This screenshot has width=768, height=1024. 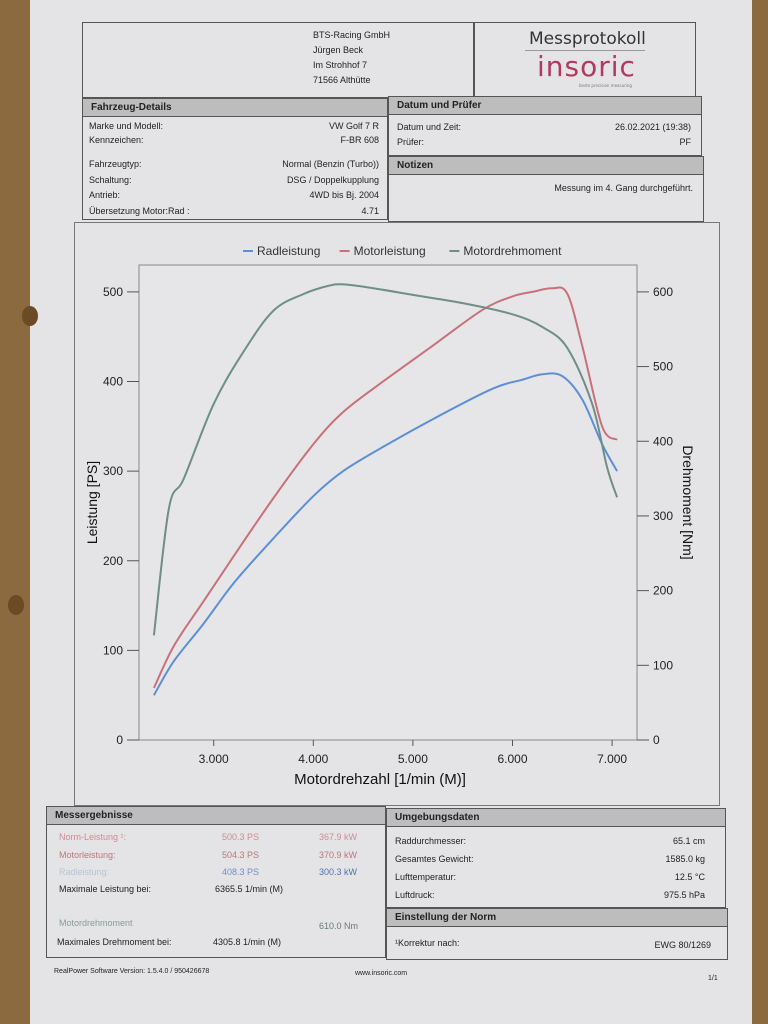 I want to click on torque-value: 610.0 Nm, so click(x=339, y=926).